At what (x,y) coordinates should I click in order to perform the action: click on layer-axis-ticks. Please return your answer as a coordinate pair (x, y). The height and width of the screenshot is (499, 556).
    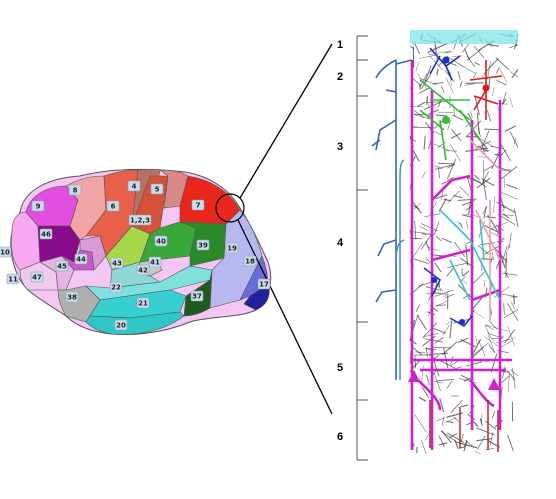
    Looking at the image, I should click on (362, 248).